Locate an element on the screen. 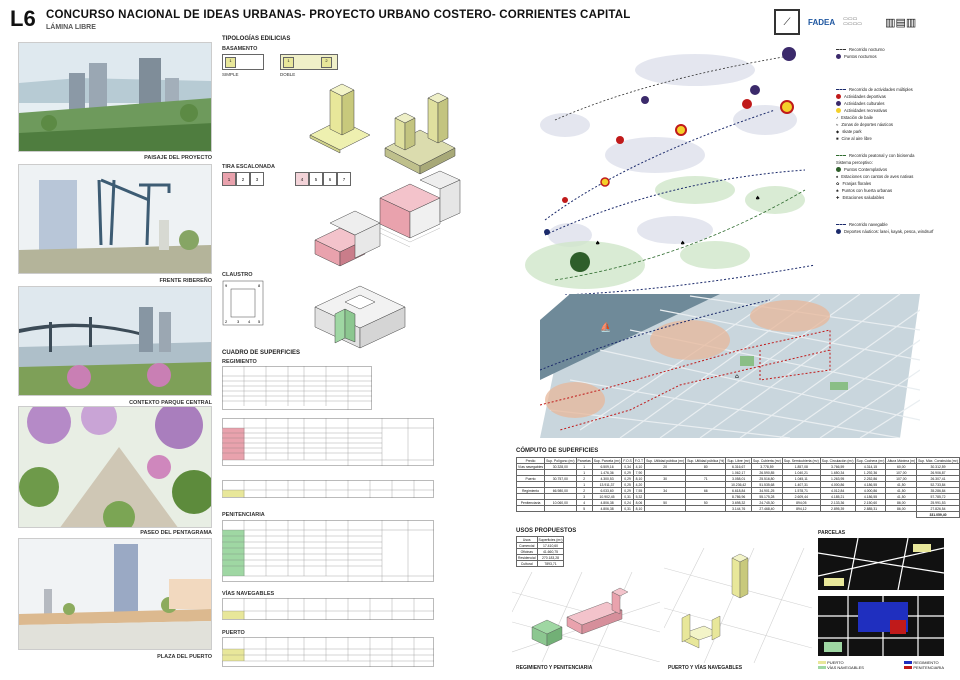 Image resolution: width=960 pixels, height=680 pixels. legend-deportivas: Actividades deportivas is located at coordinates (896, 96).